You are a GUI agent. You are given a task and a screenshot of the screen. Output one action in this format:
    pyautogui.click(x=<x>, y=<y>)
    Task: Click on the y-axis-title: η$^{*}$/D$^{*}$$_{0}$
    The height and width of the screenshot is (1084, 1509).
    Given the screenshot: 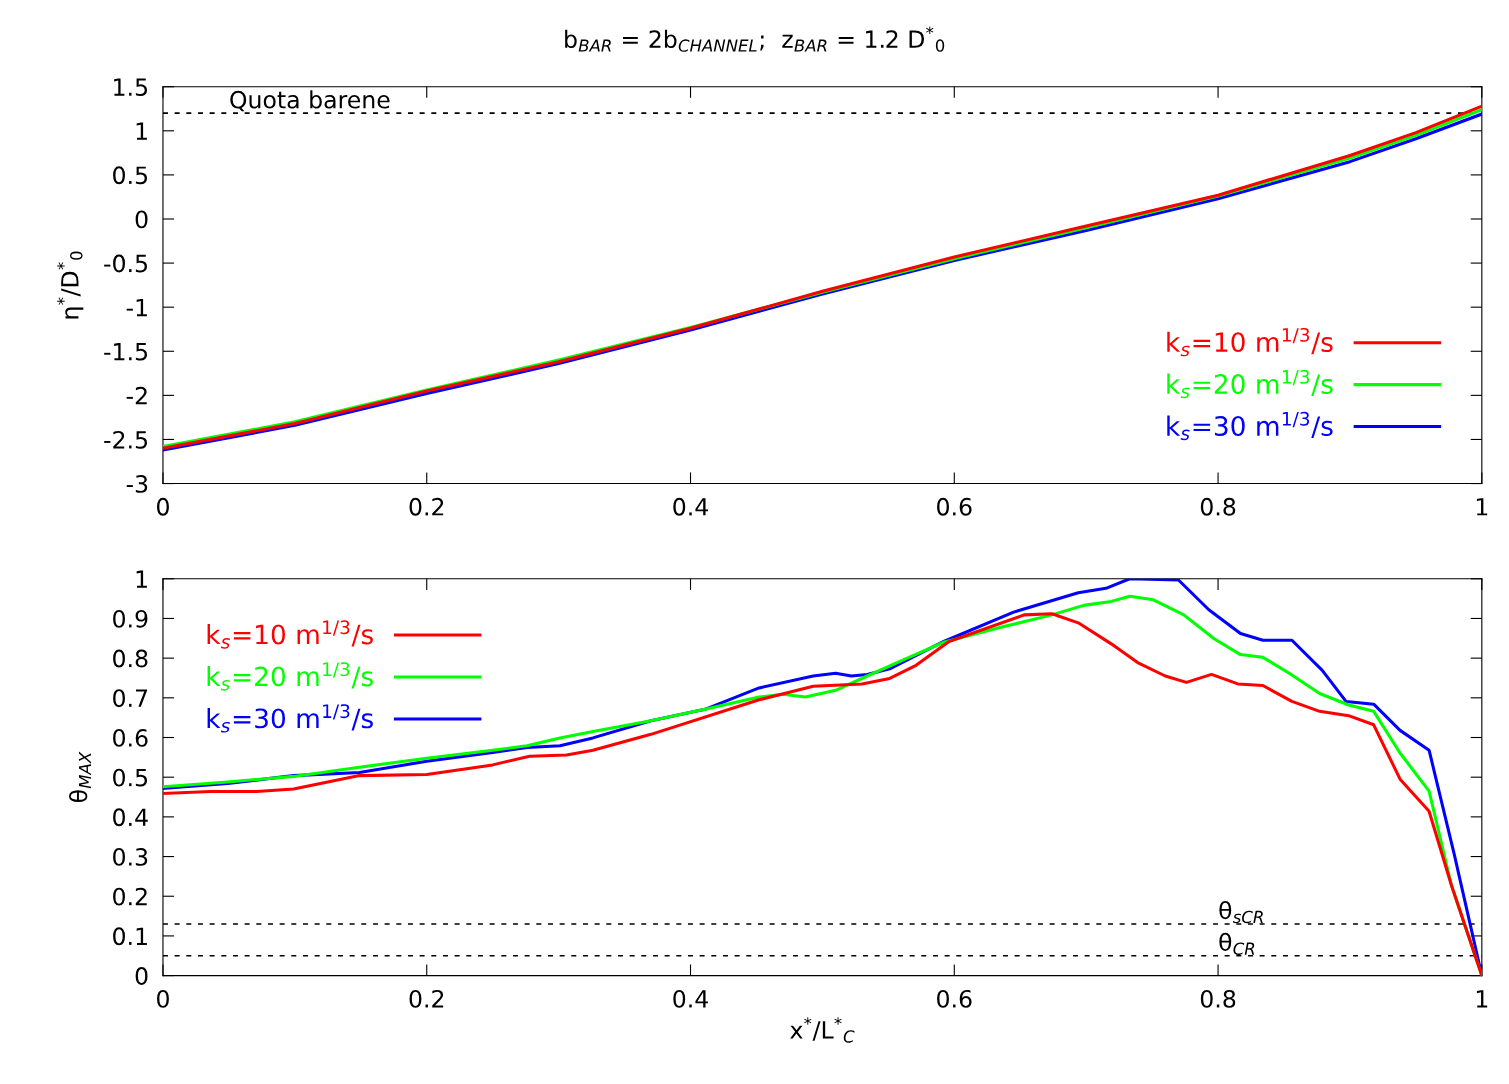 What is the action you would take?
    pyautogui.click(x=70, y=285)
    